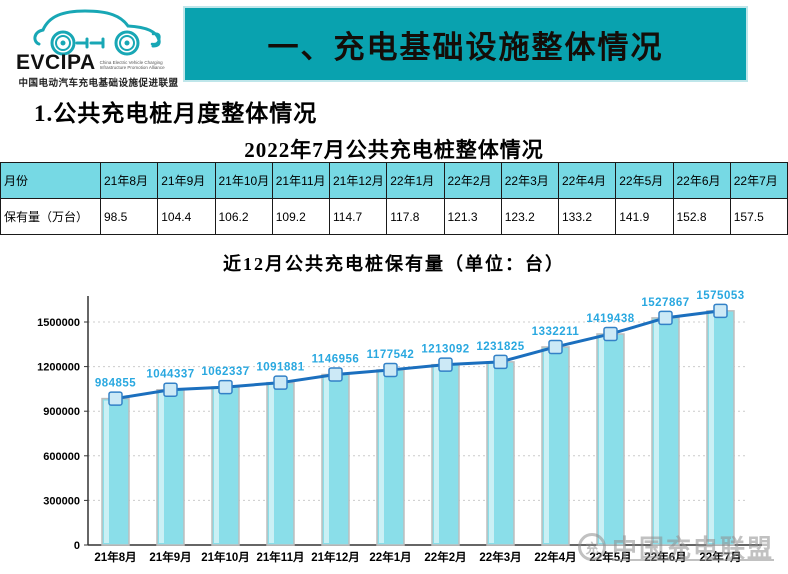  I want to click on table-month-header: 21年11月, so click(301, 180).